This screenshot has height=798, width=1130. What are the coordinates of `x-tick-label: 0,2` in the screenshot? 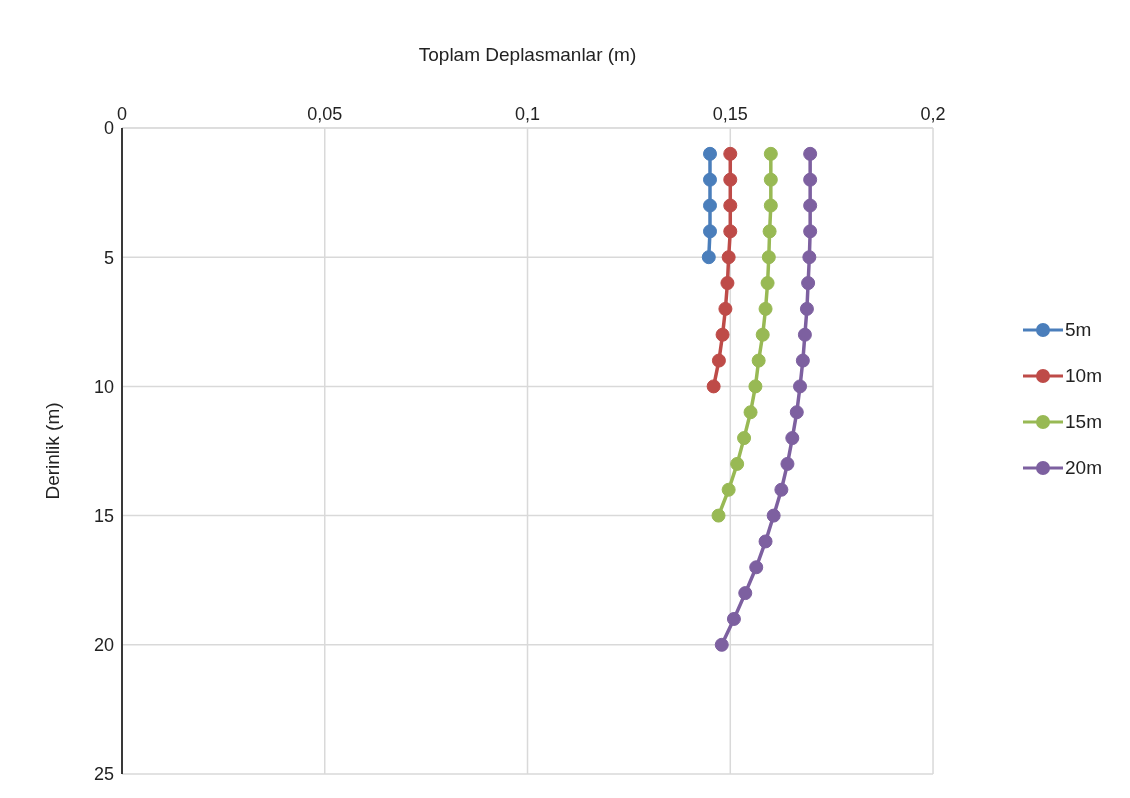 It's located at (933, 114).